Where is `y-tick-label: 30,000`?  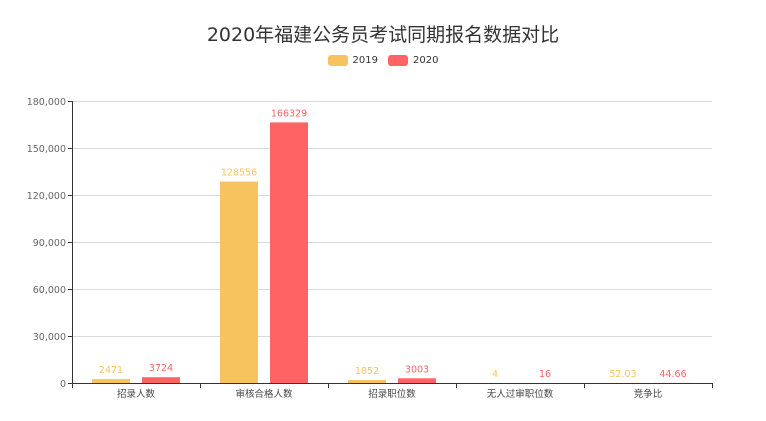 y-tick-label: 30,000 is located at coordinates (49, 337).